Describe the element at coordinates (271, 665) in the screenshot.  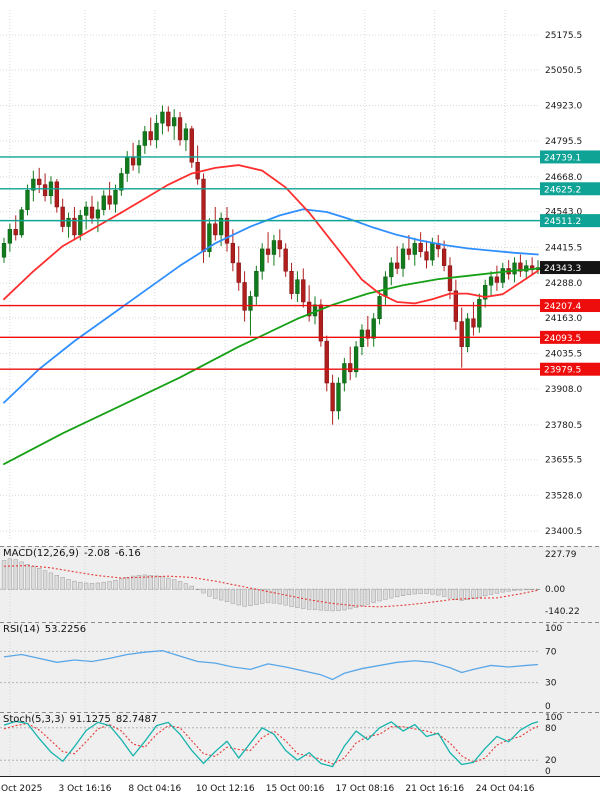
I see `rsi-line` at that location.